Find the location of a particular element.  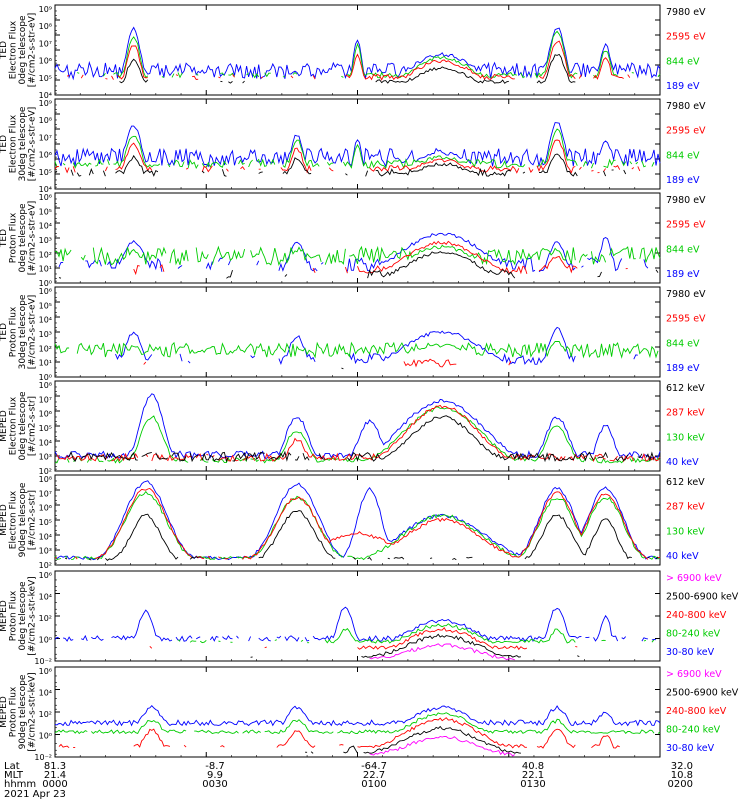

footer-hhmm-3: 0130 is located at coordinates (532, 784).